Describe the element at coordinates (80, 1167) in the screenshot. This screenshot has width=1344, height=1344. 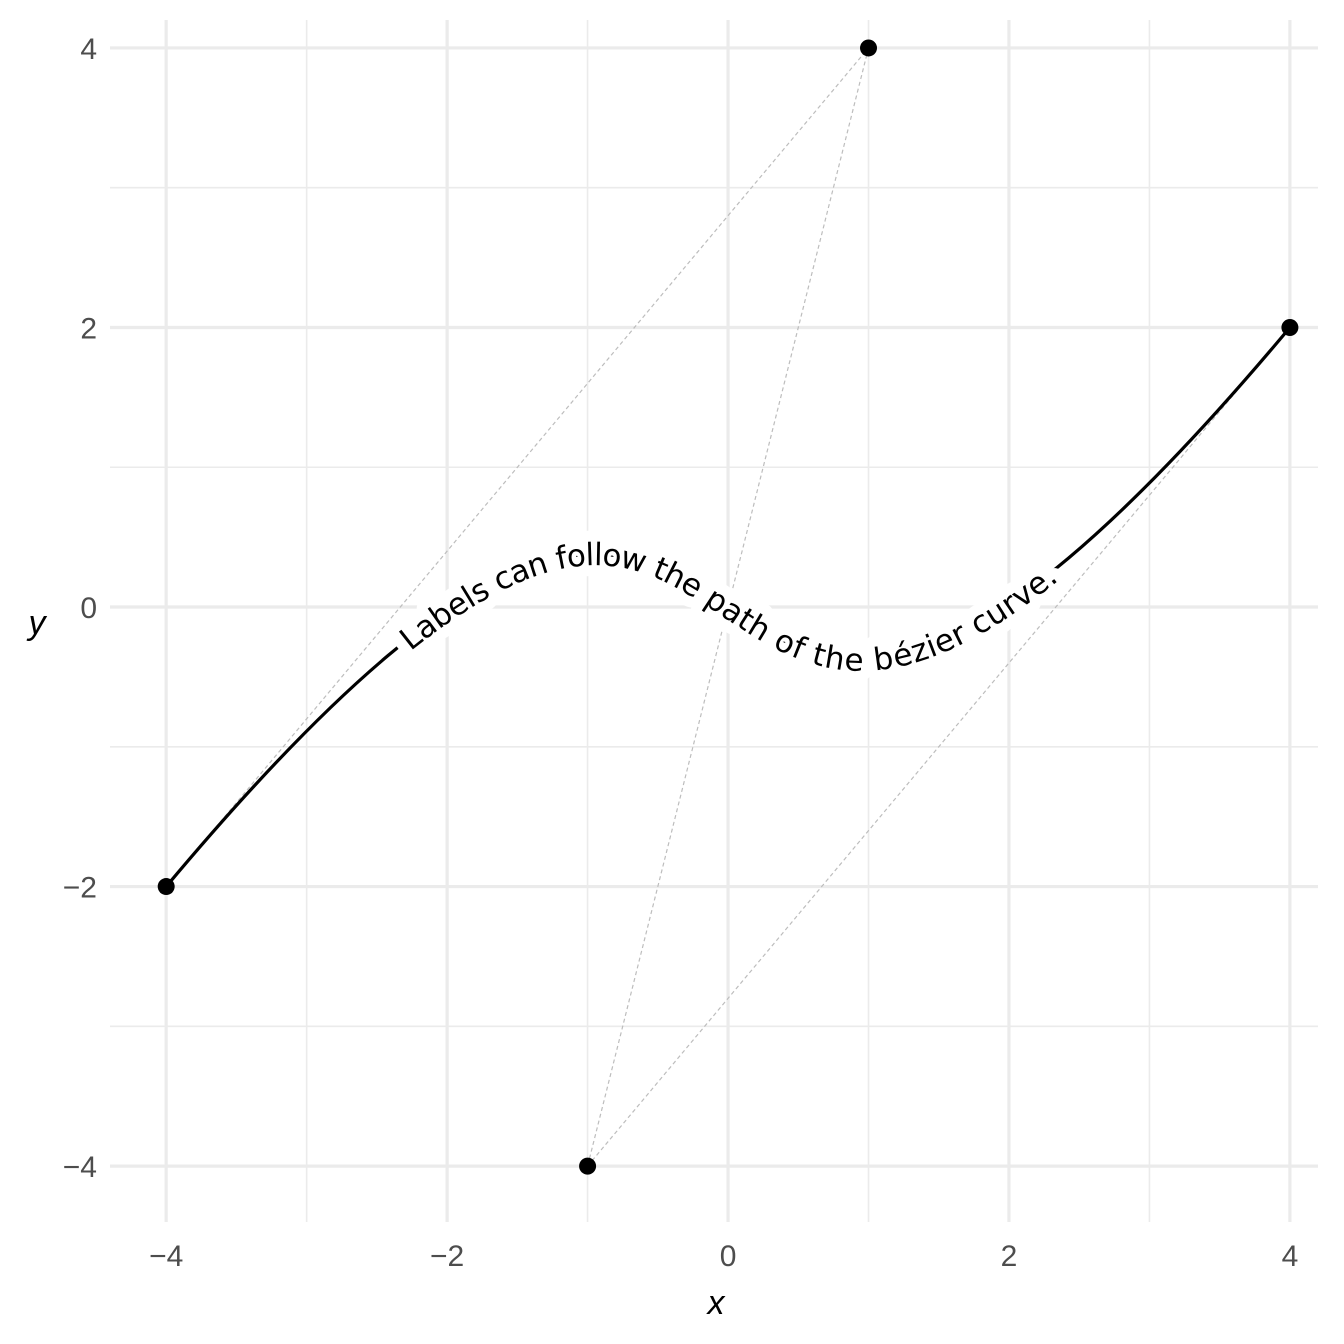
I see `y-tick-label: −4` at that location.